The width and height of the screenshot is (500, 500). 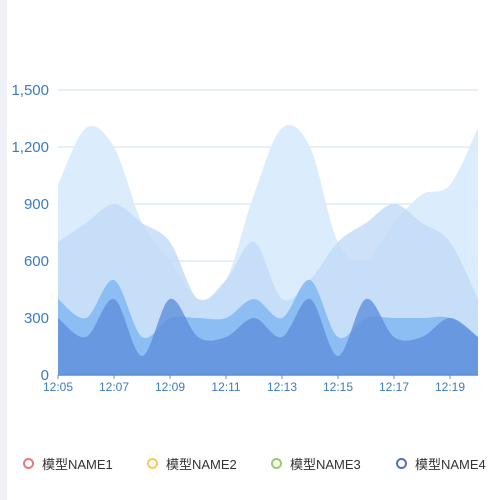 I want to click on legend-label: 模型NAME2, so click(x=201, y=464).